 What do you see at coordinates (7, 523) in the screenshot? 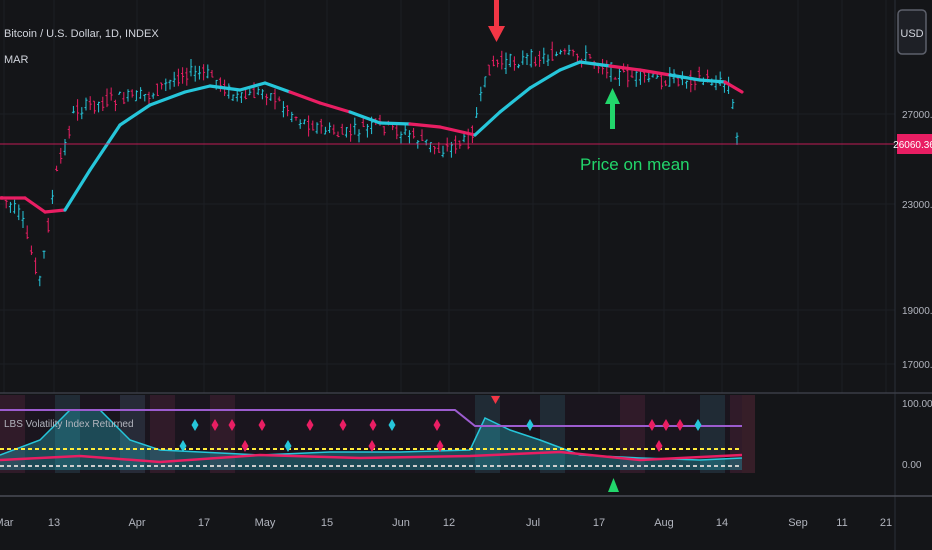
I see `time-tick-label: Mar` at bounding box center [7, 523].